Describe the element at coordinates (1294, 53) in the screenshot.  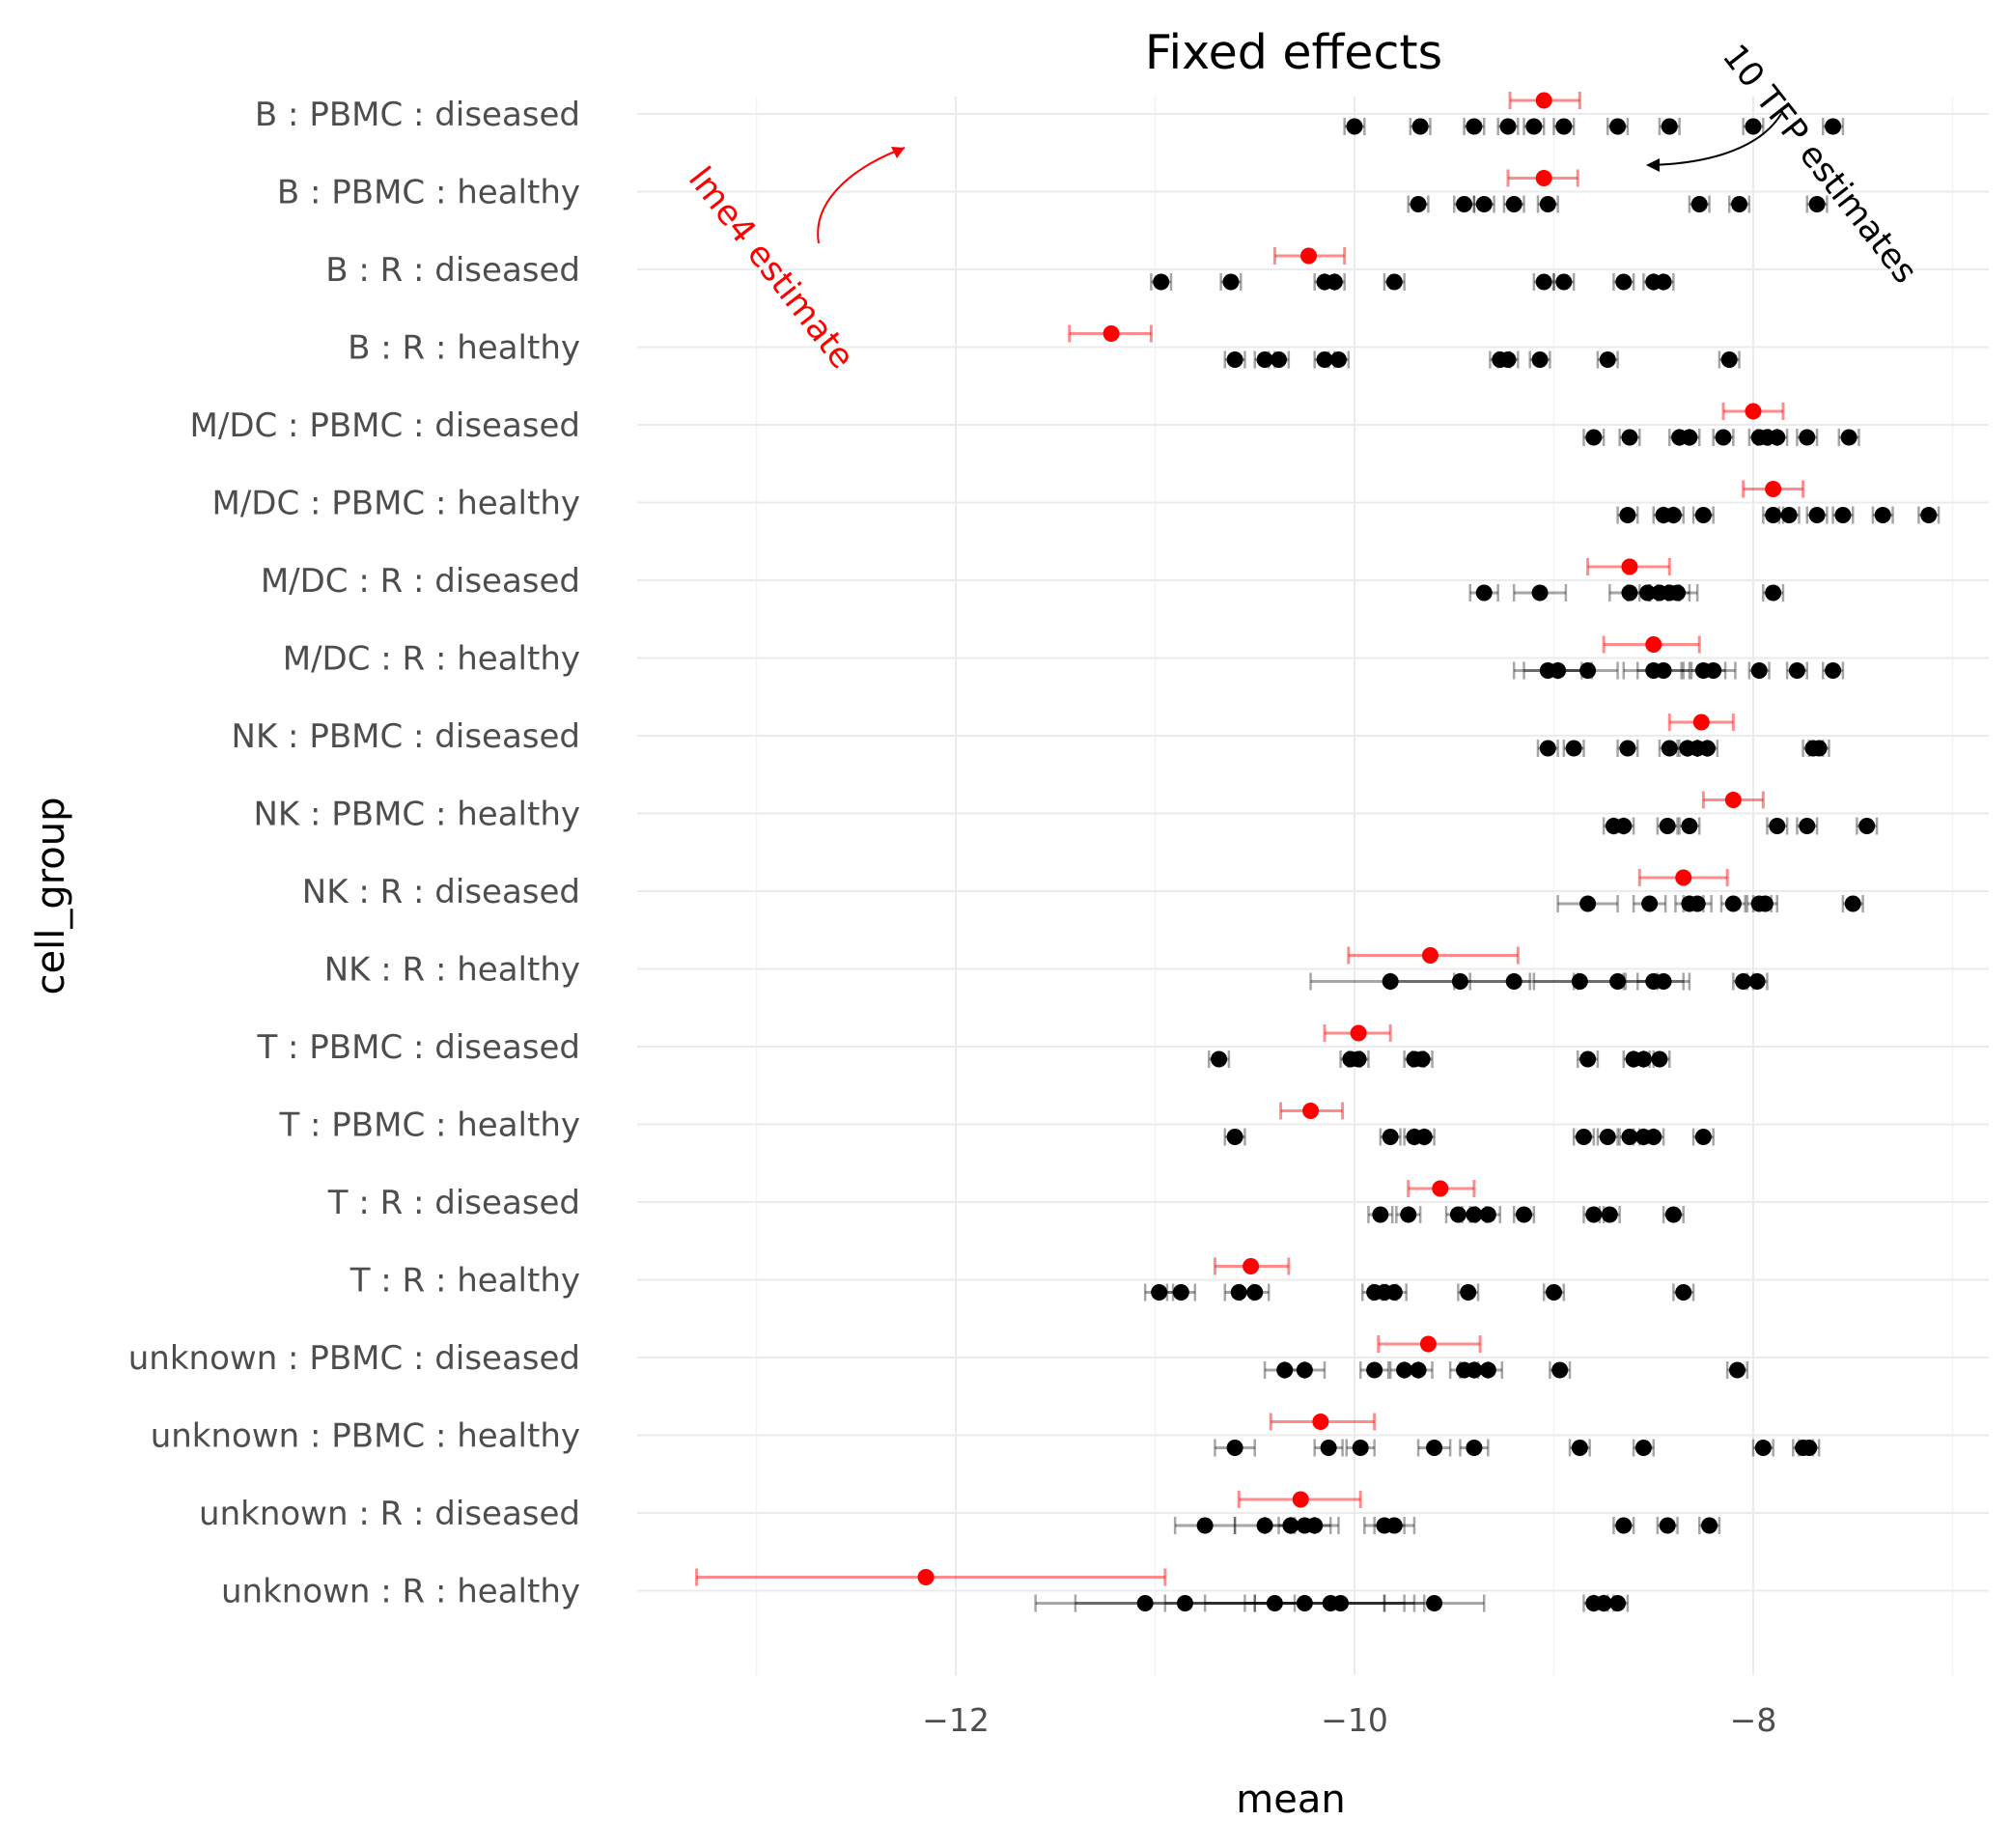
I see `chart-title: Fixed effects` at that location.